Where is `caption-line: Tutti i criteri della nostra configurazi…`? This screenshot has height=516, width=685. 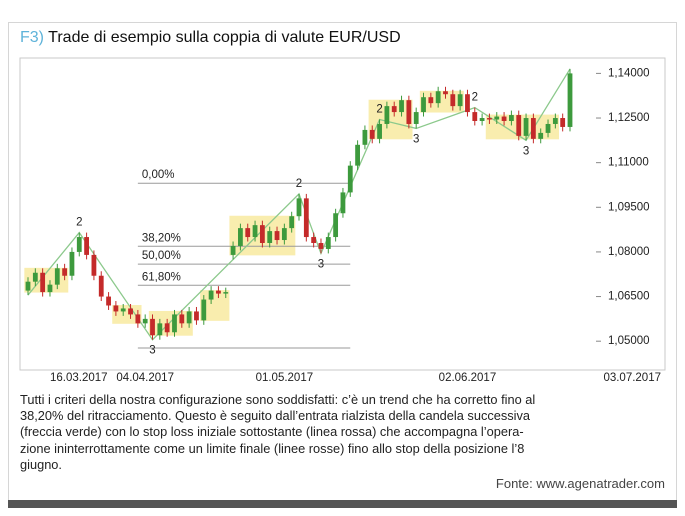 caption-line: Tutti i criteri della nostra configurazi… is located at coordinates (278, 399).